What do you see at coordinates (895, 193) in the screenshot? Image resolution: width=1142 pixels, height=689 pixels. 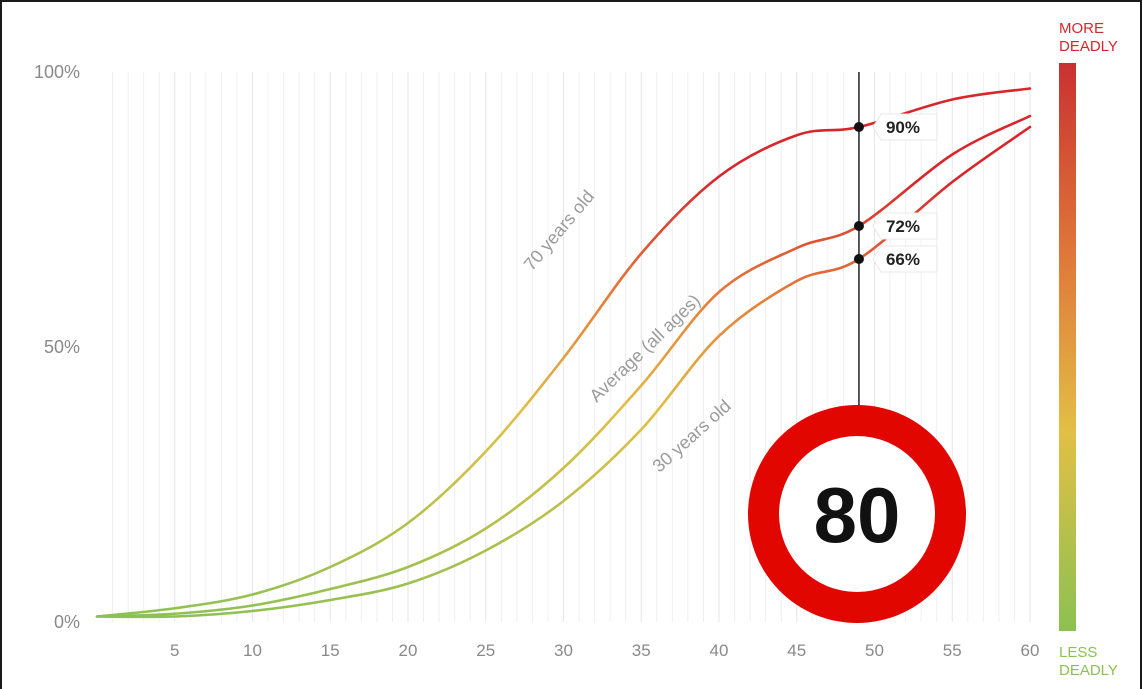 I see `callouts: 90% 72% 66%` at bounding box center [895, 193].